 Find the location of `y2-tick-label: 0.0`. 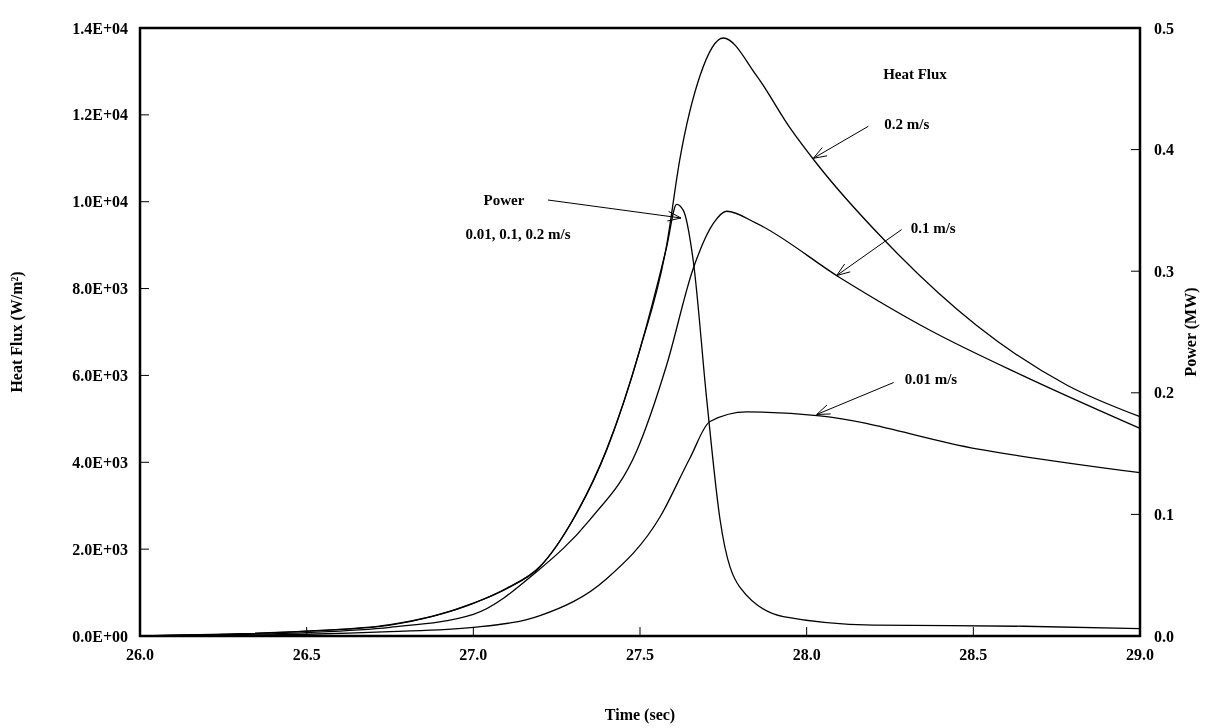

y2-tick-label: 0.0 is located at coordinates (1164, 636).